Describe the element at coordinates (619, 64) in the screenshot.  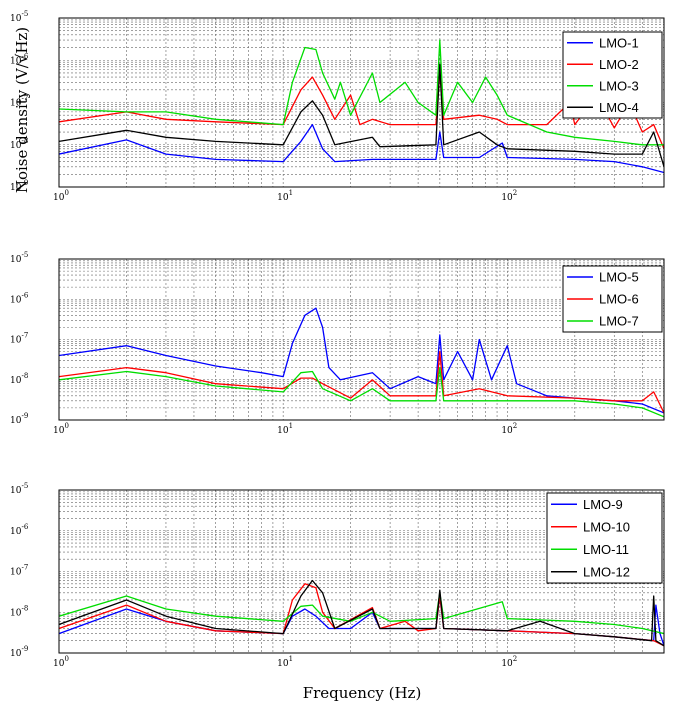
I see `legend-label: LMO-2` at that location.